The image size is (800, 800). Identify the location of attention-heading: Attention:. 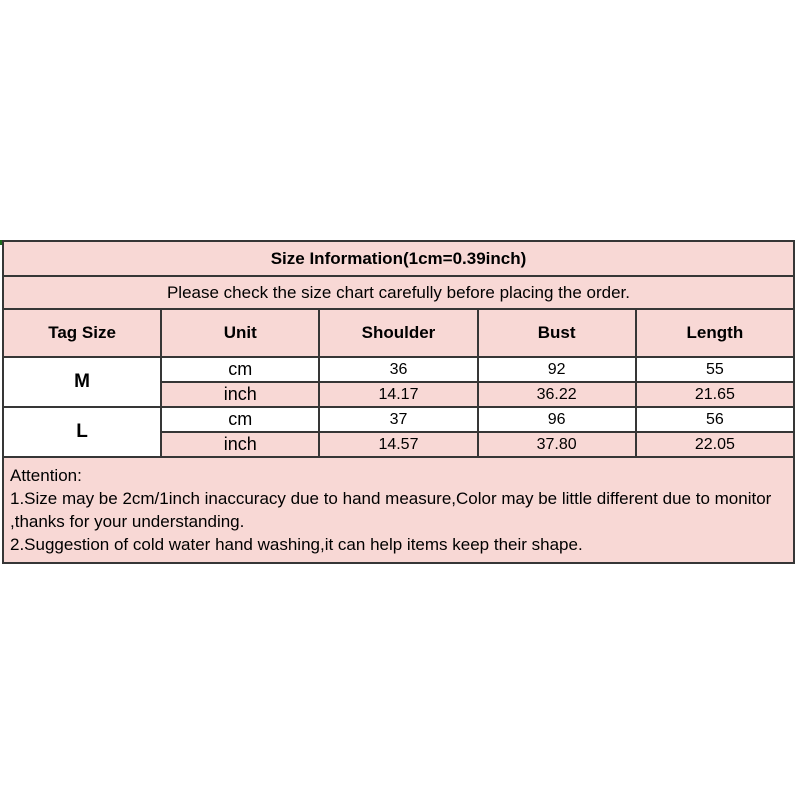
(46, 475).